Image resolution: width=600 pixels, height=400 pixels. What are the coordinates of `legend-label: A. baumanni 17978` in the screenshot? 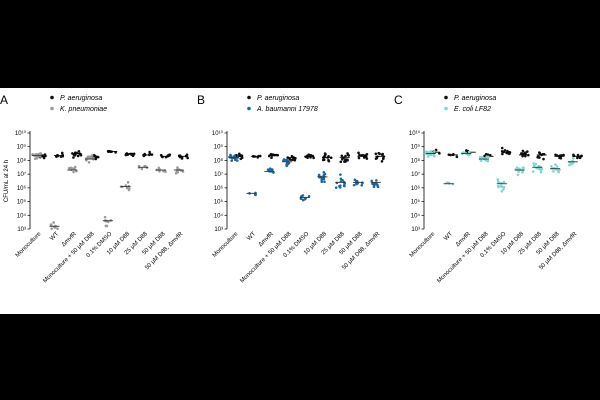 It's located at (287, 109).